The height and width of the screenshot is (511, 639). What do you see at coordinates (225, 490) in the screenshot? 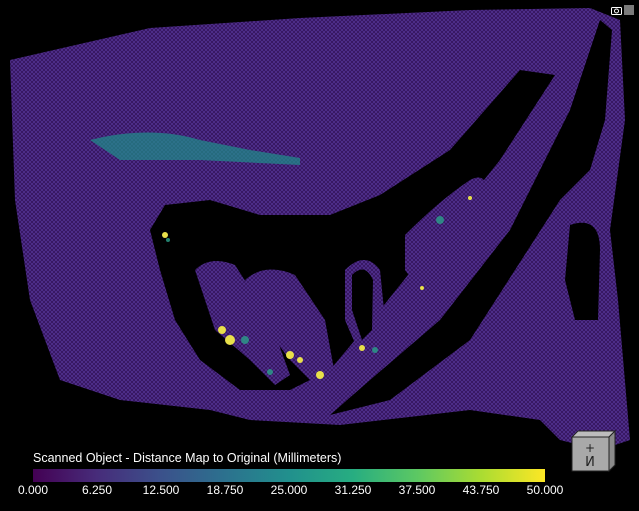
I see `colorbar-tick: 18.750` at bounding box center [225, 490].